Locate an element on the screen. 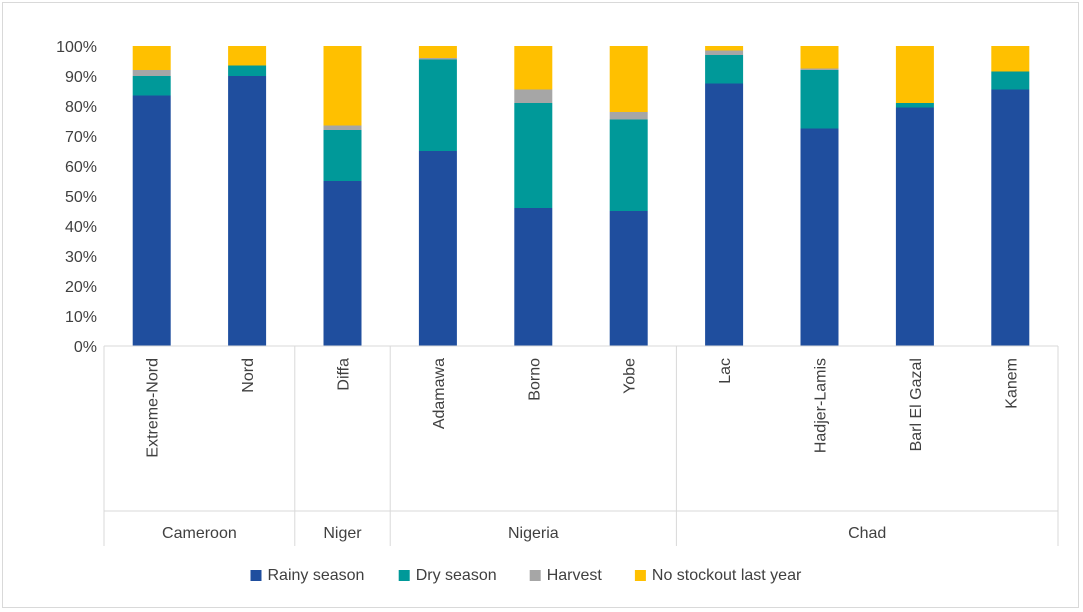 The height and width of the screenshot is (612, 1083). category-label: Adamawa is located at coordinates (439, 393).